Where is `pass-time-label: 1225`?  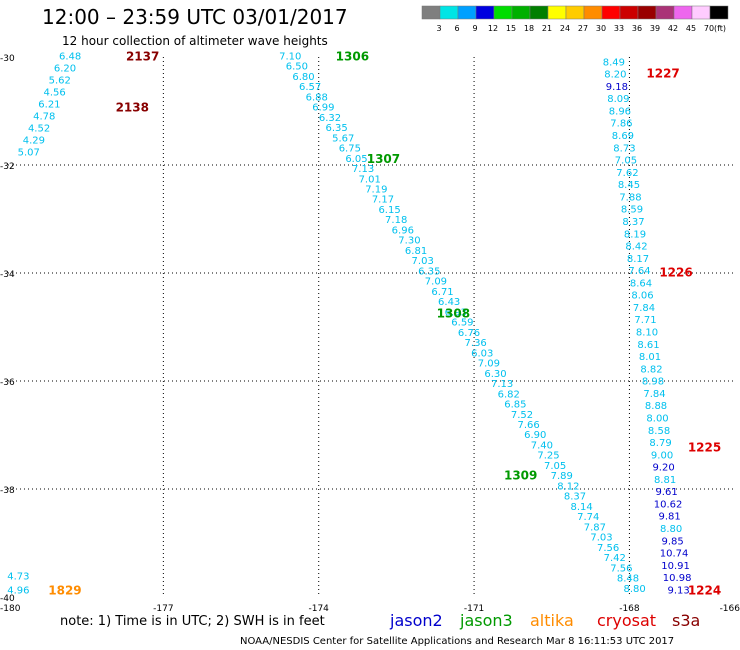
pass-time-label: 1225 is located at coordinates (704, 447).